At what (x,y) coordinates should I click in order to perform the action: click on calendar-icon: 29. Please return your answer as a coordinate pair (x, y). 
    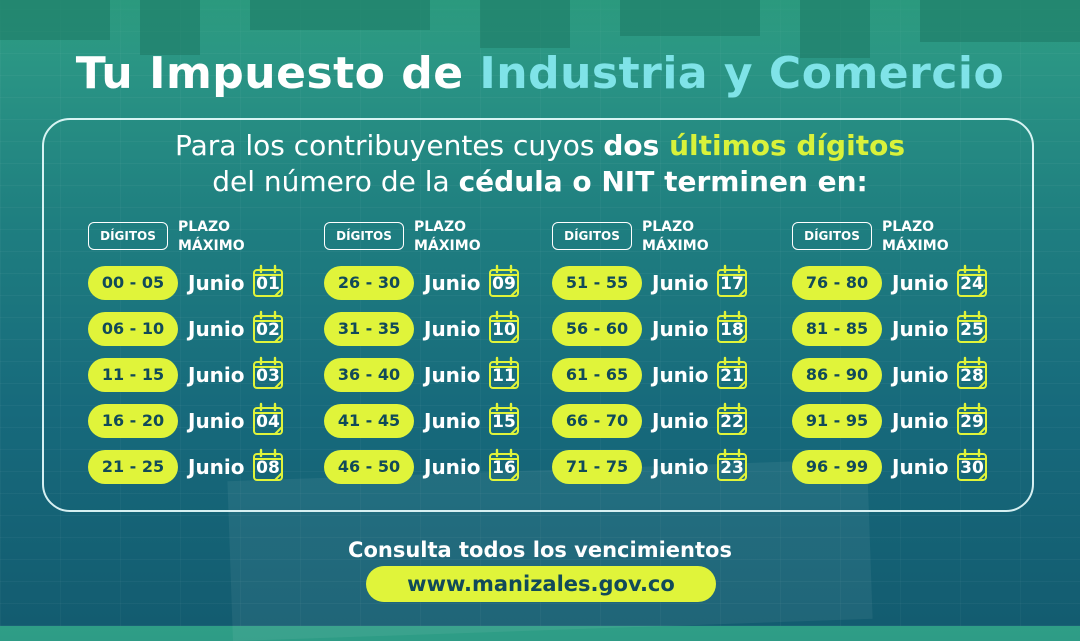
    Looking at the image, I should click on (972, 419).